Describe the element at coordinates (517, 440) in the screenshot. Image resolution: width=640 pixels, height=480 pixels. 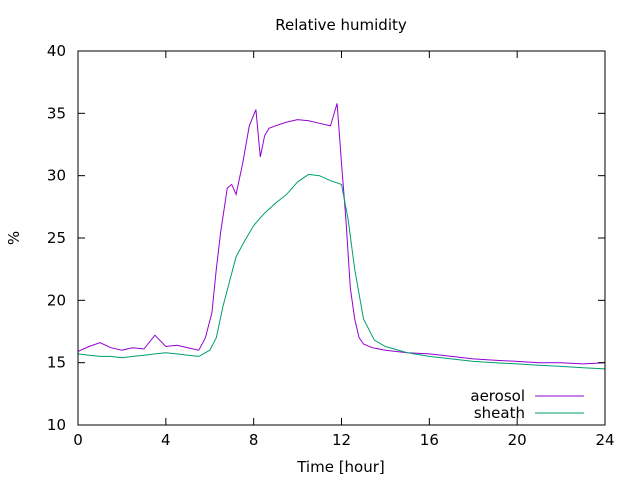
I see `x-tick-label: 20` at that location.